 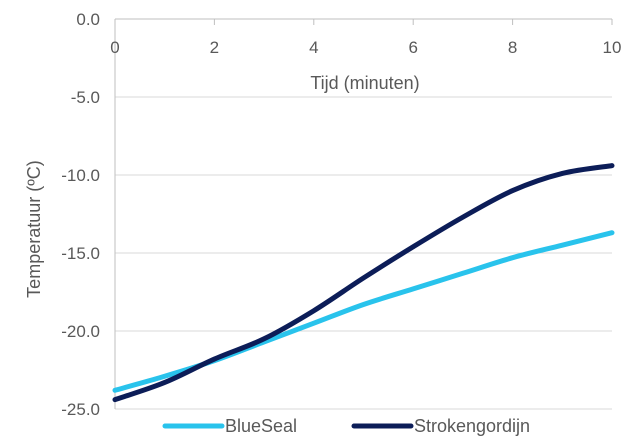 What do you see at coordinates (364, 83) in the screenshot?
I see `x-axis-title: Tijd (minuten)` at bounding box center [364, 83].